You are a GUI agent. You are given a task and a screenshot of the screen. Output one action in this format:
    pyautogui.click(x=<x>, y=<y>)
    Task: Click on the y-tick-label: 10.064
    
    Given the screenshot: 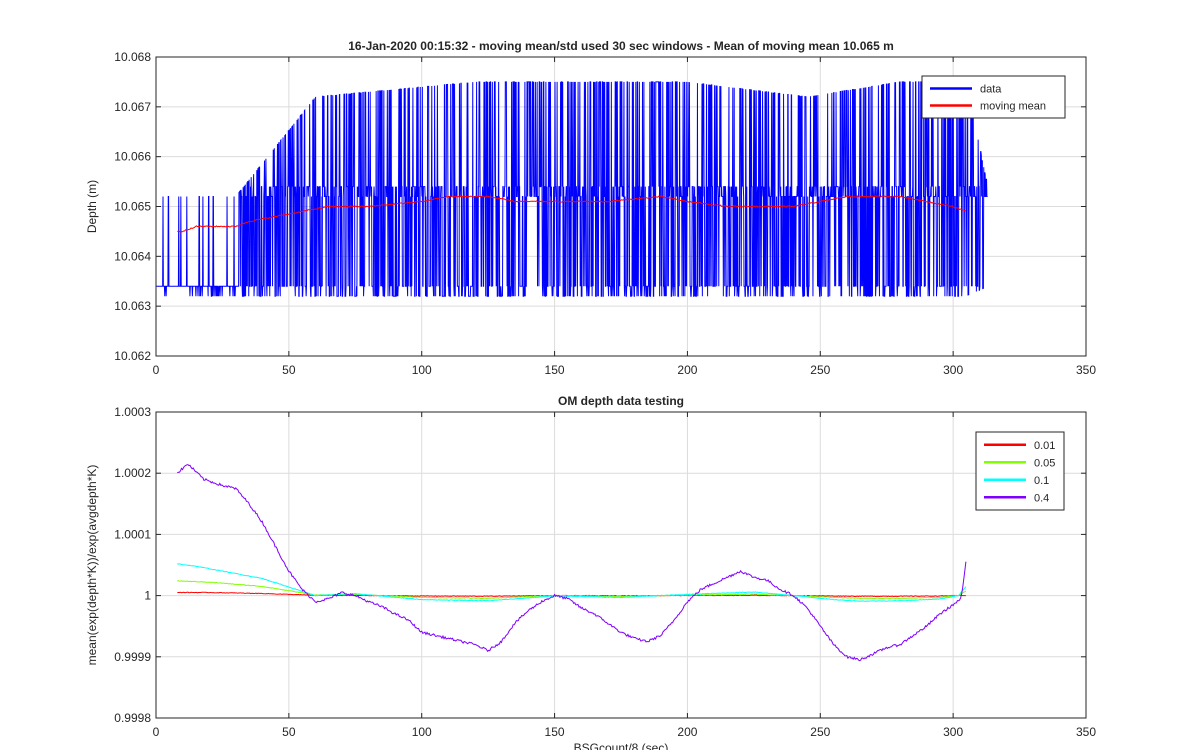 What is the action you would take?
    pyautogui.click(x=132, y=256)
    